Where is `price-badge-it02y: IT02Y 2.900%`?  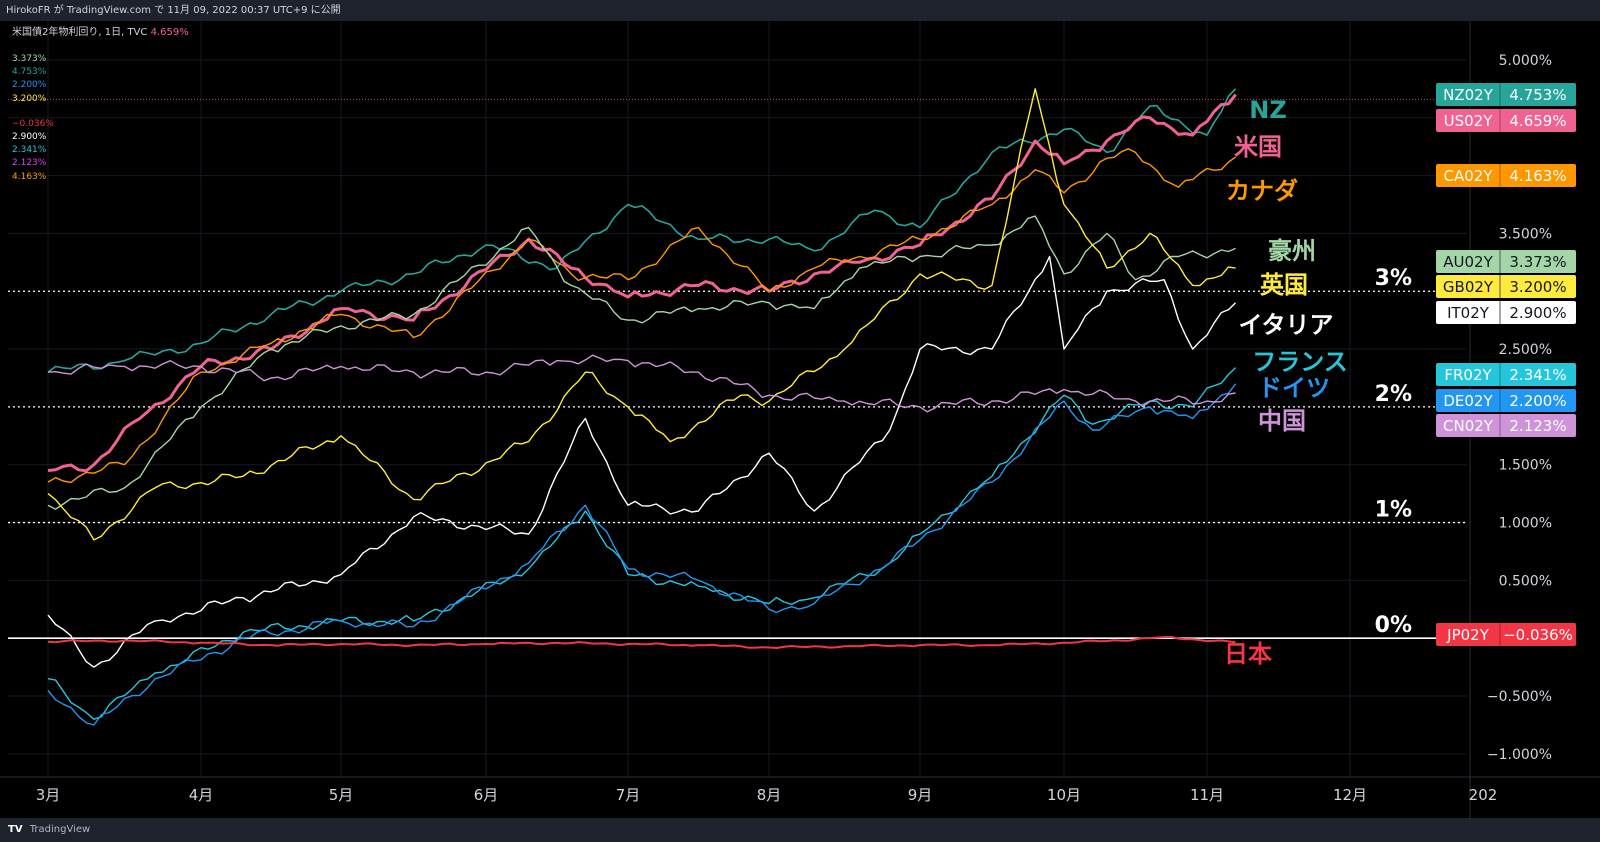
price-badge-it02y: IT02Y 2.900% is located at coordinates (1506, 312).